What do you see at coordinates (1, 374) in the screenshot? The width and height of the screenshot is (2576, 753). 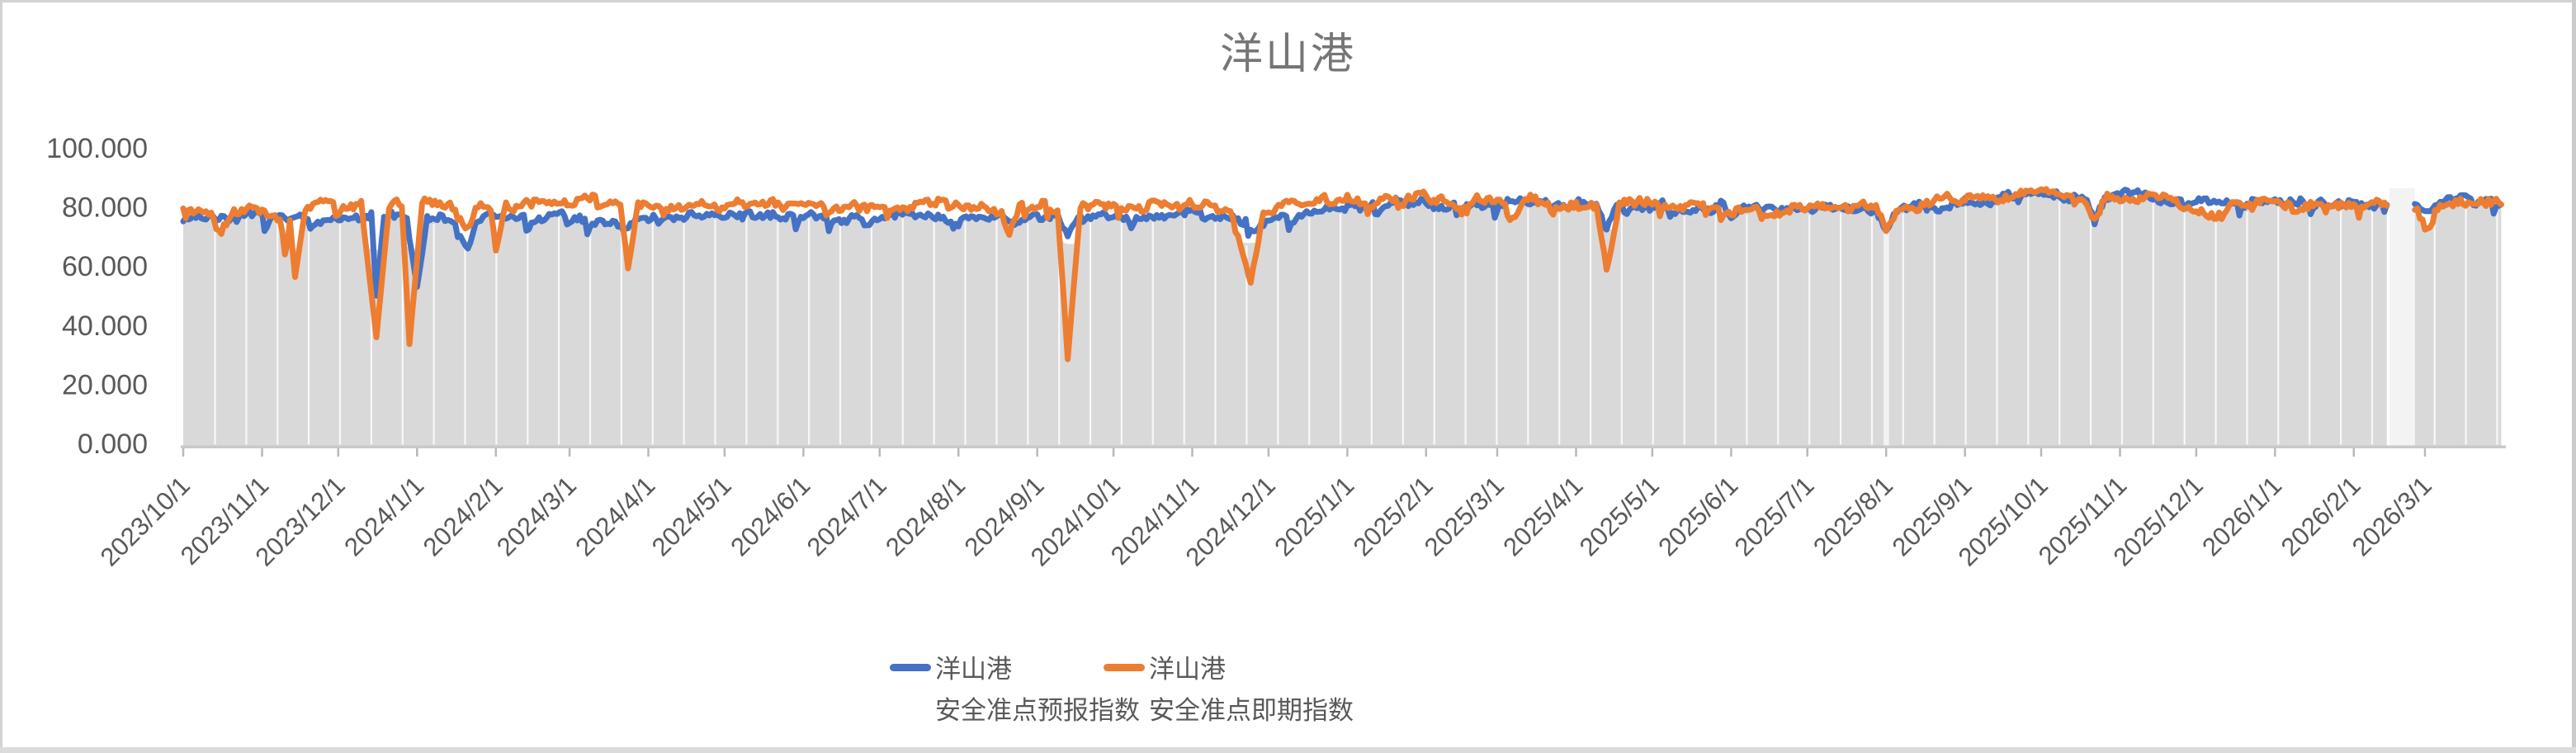 I see `window-edge-left` at bounding box center [1, 374].